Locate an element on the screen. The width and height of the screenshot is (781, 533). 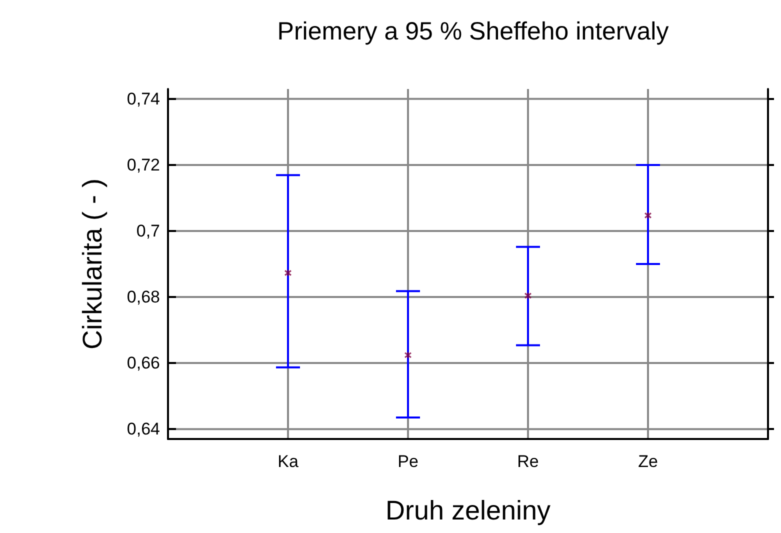
x-axis-title: Druh zeleniny is located at coordinates (468, 511).